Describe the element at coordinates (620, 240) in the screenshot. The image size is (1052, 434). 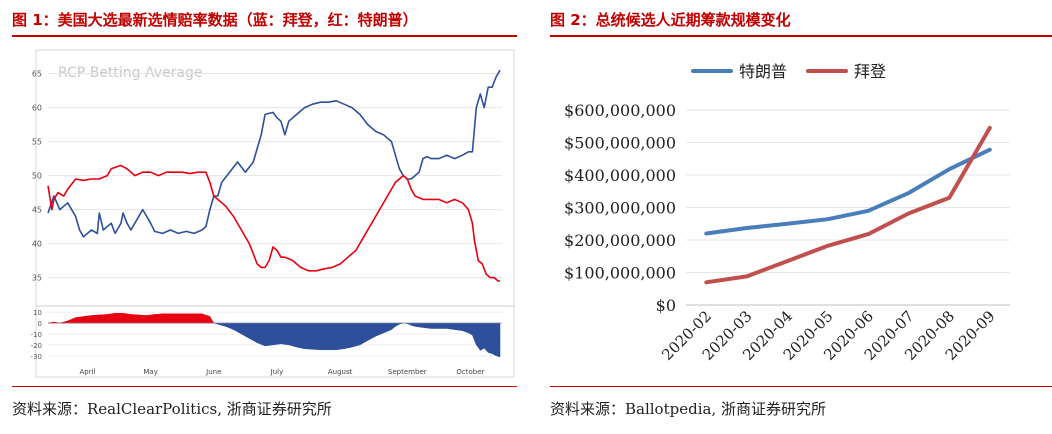
I see `y-tick-label: $200,000,000` at that location.